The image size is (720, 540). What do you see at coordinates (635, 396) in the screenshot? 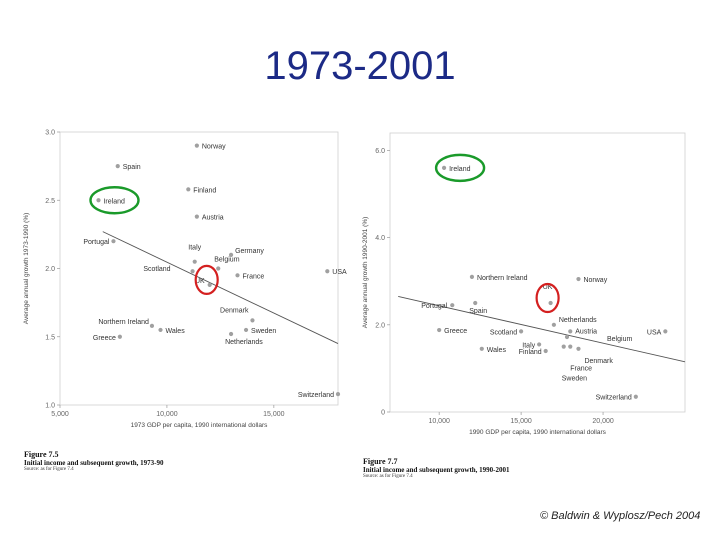
I see `data-point-switzerland` at bounding box center [635, 396].